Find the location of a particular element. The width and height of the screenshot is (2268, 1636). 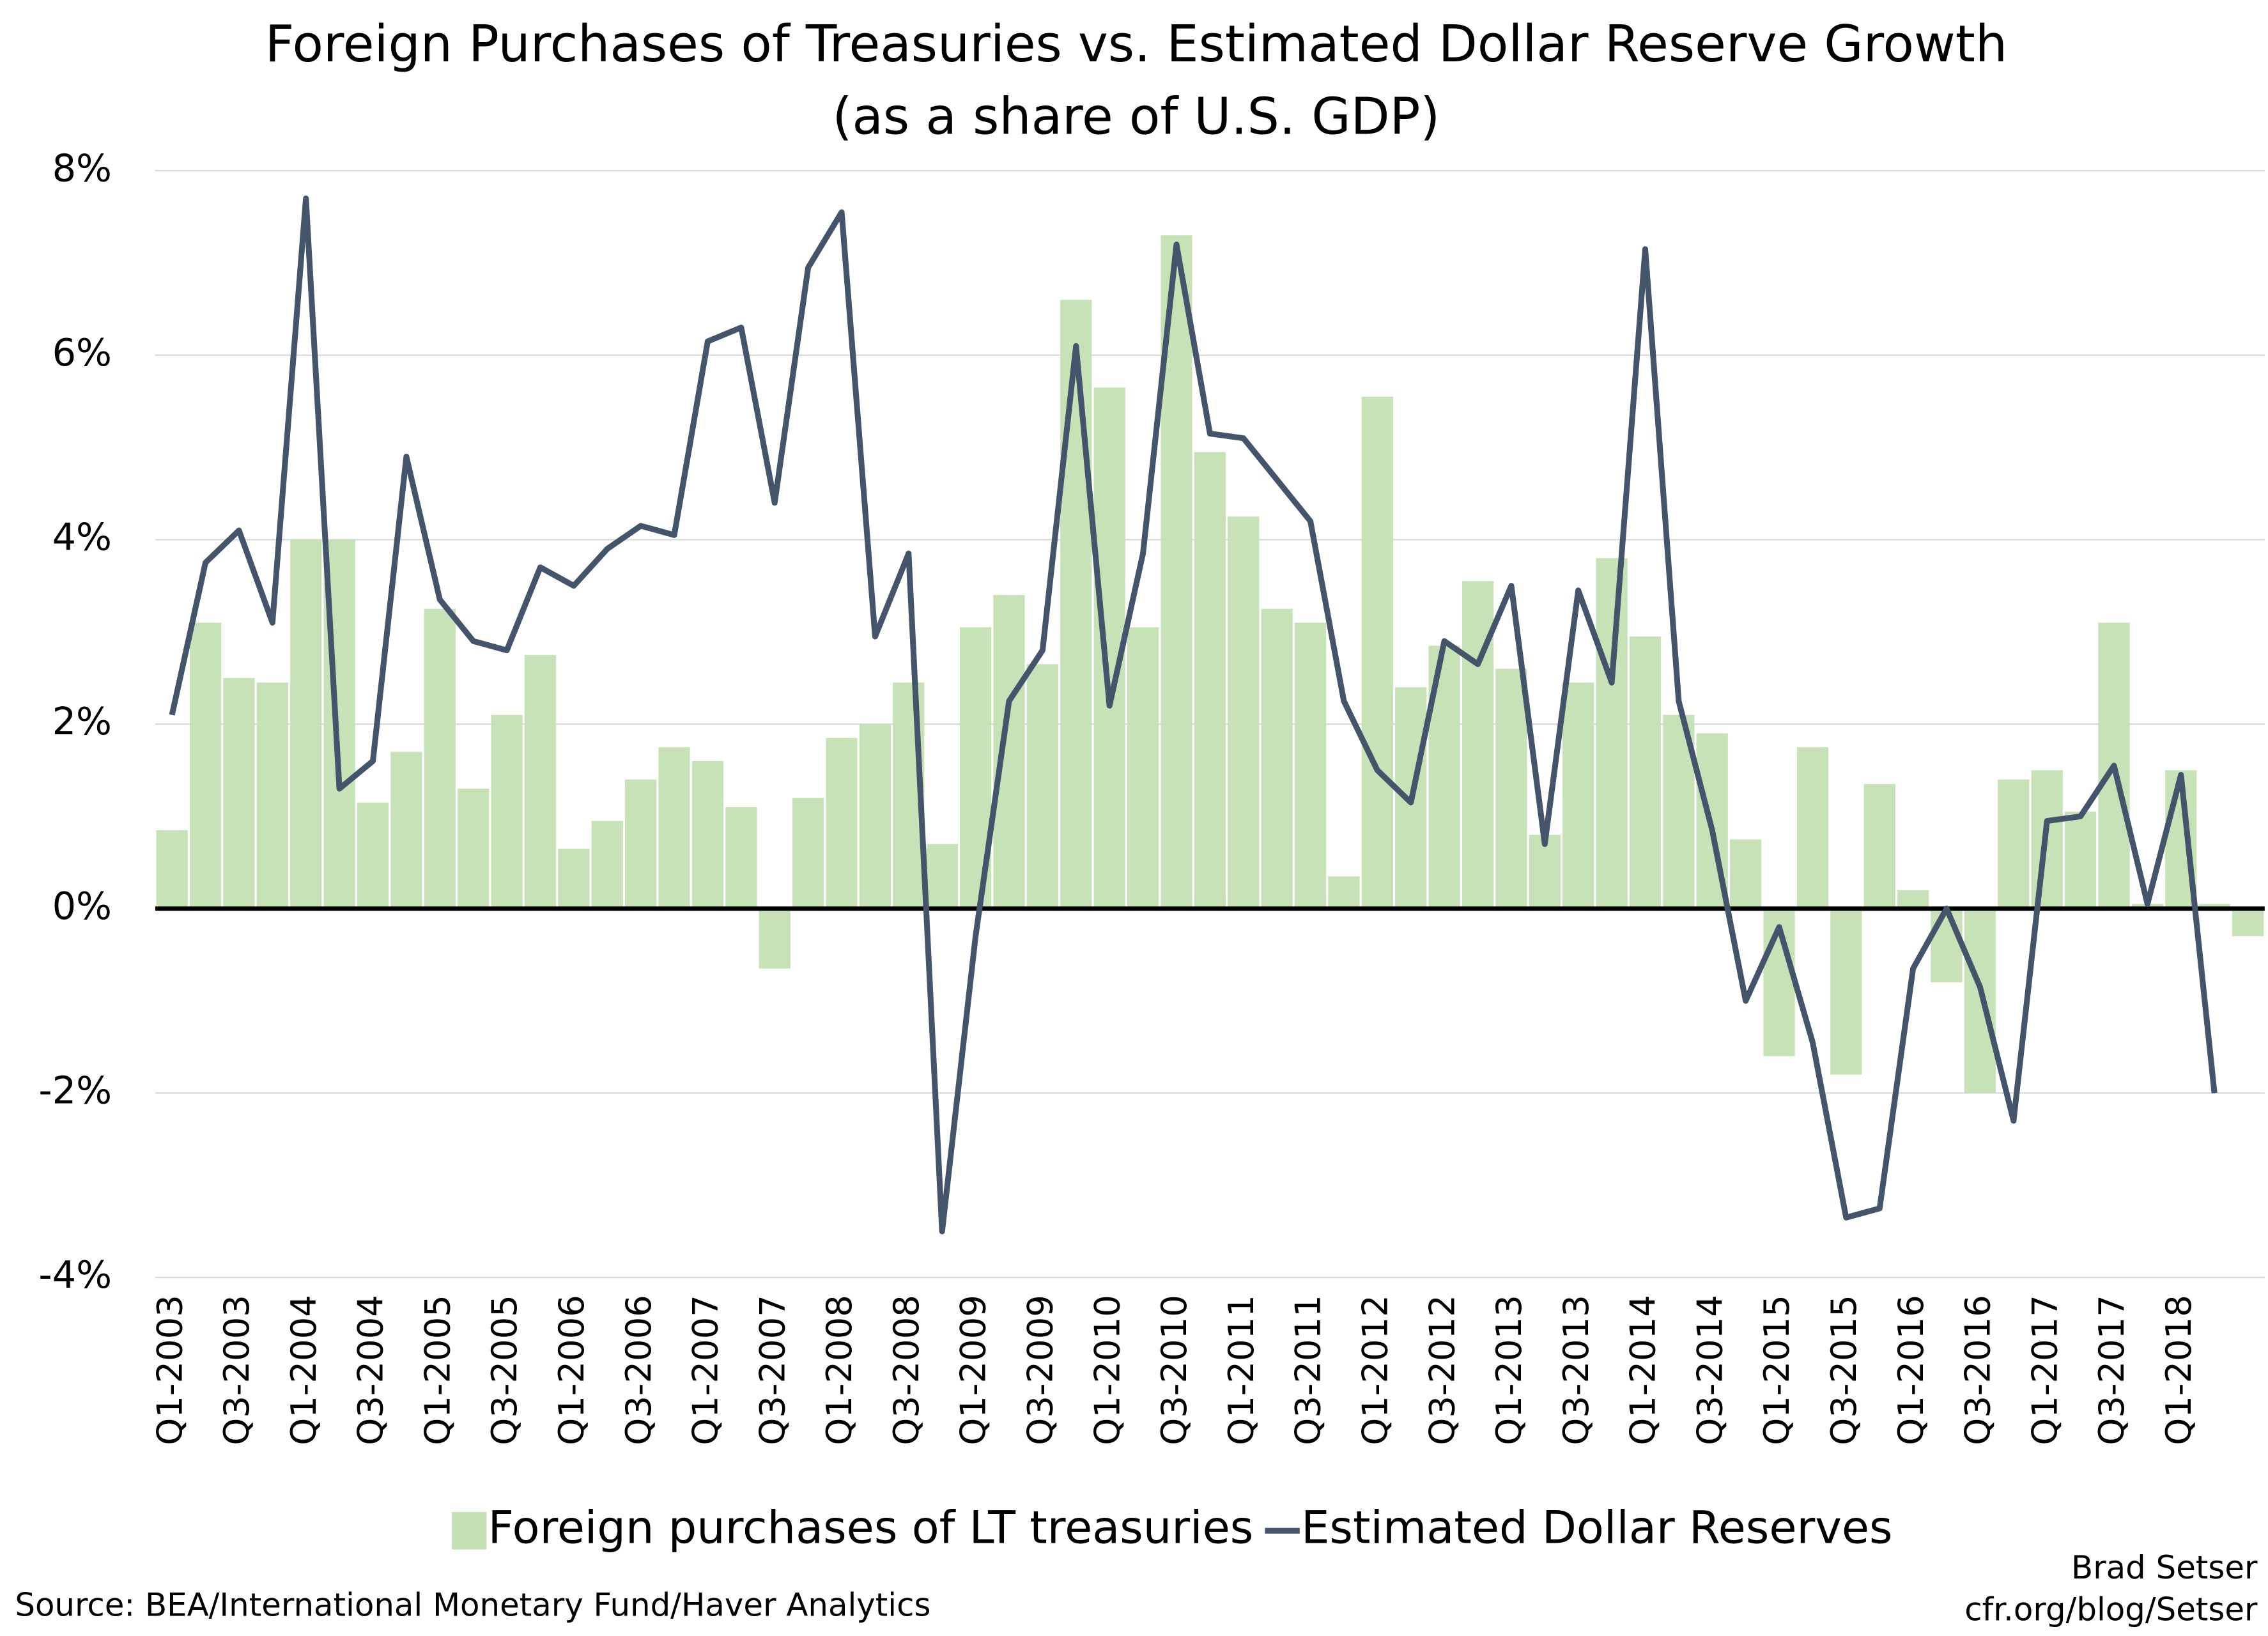

y-tick-label: 2% is located at coordinates (82, 721).